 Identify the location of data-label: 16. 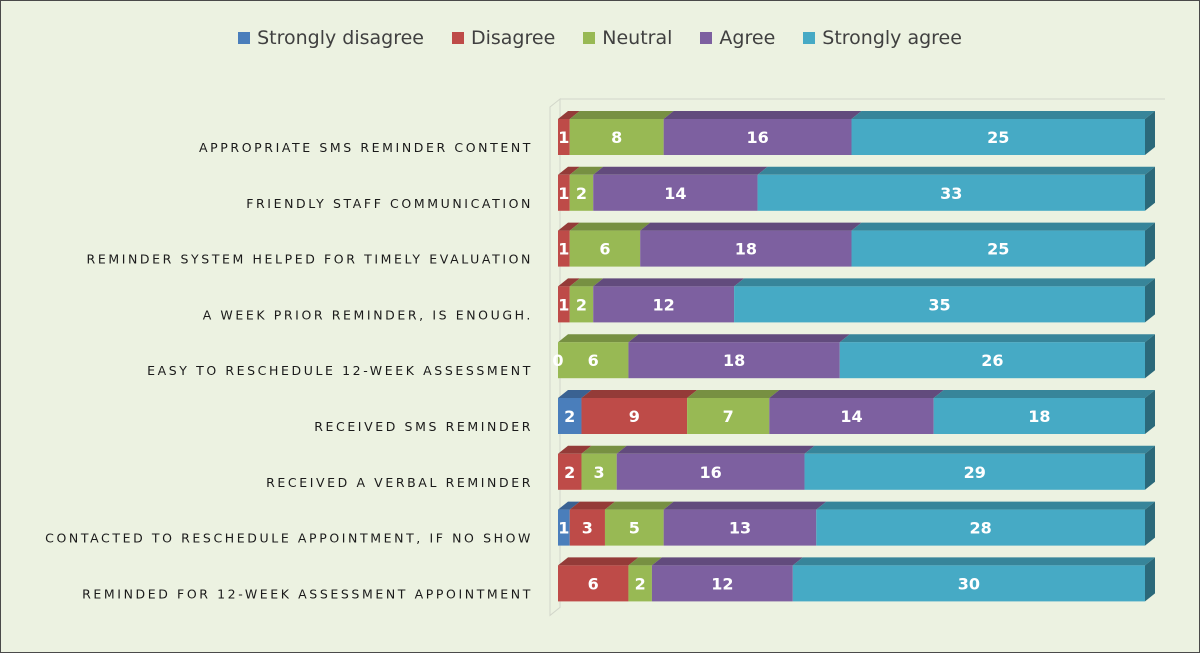
(757, 137).